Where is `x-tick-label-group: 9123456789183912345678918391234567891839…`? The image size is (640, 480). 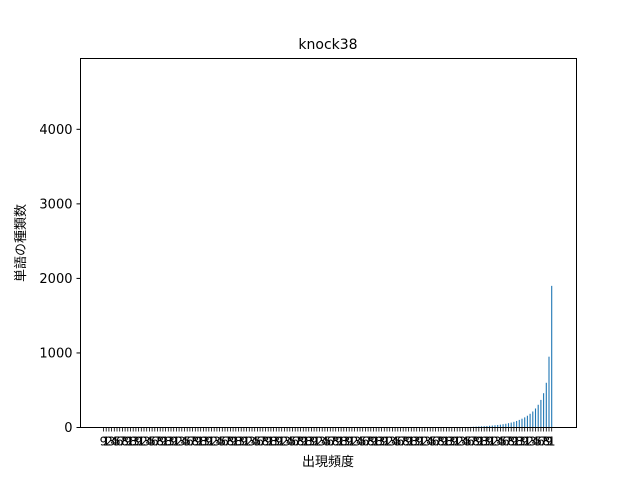 x-tick-label-group: 9123456789183912345678918391234567891839… is located at coordinates (328, 442).